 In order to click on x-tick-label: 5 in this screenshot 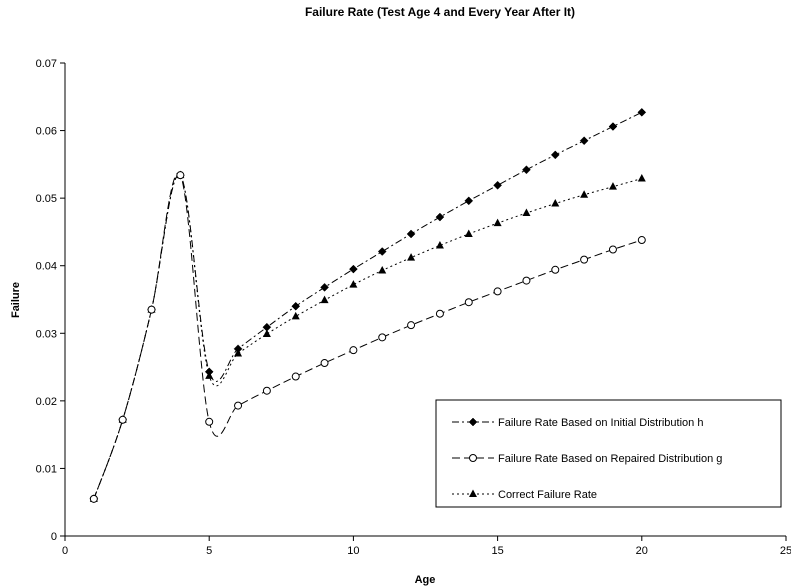, I will do `click(209, 551)`.